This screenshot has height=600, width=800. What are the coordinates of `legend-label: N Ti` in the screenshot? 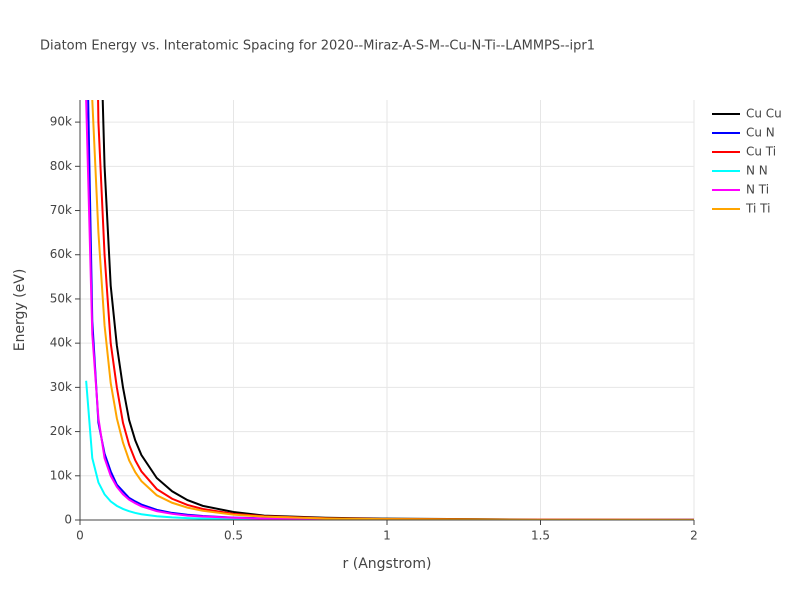 It's located at (757, 190).